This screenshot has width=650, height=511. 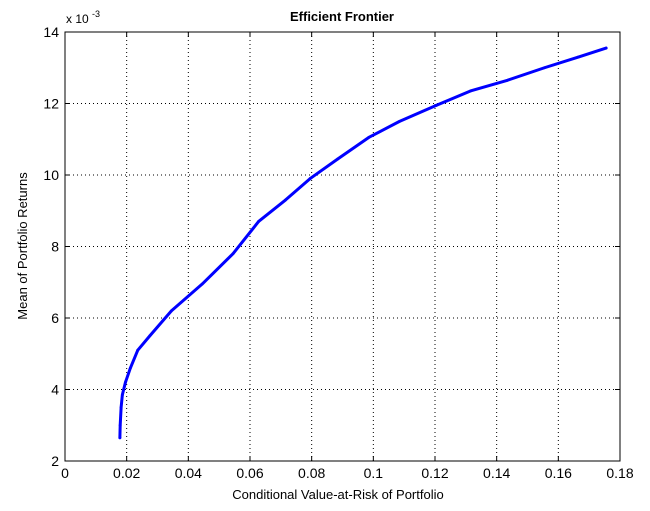 I want to click on x-tick-label: 0.06, so click(x=249, y=473).